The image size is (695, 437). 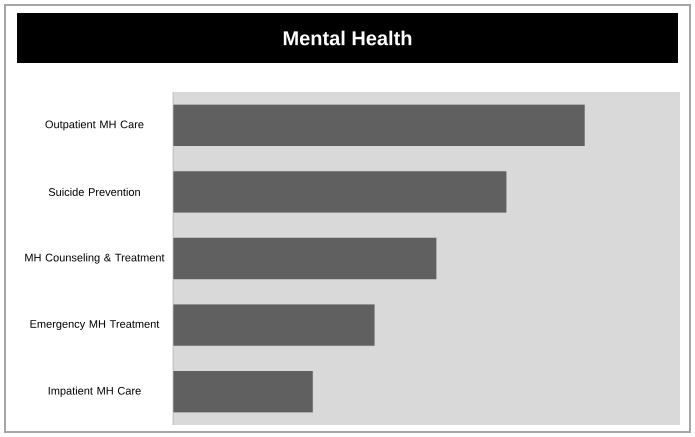 I want to click on y-tick-label: MH Counseling & Treatment, so click(x=94, y=258).